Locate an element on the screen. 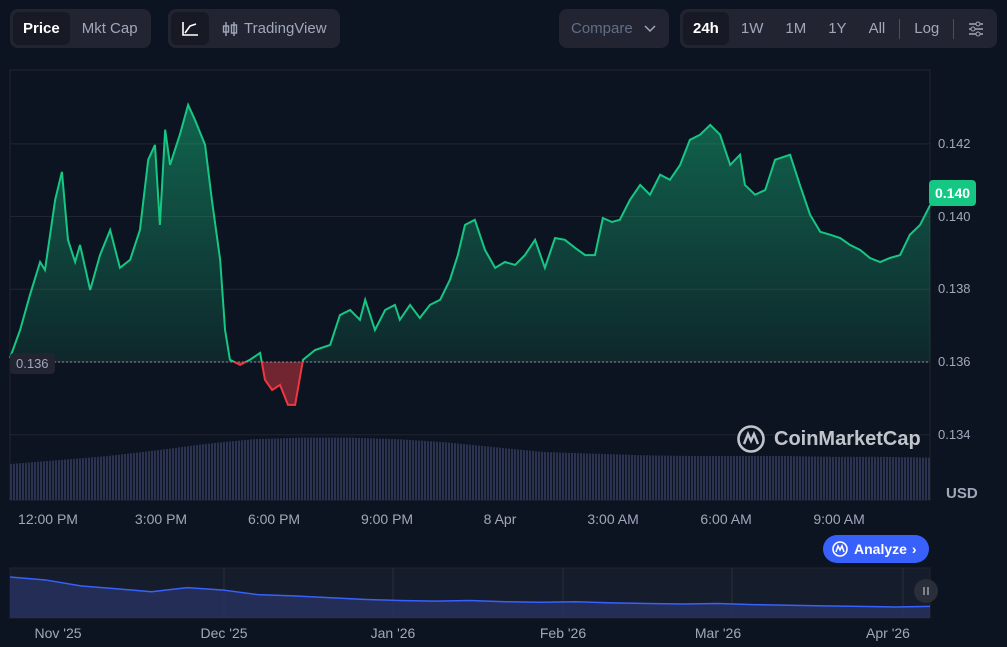 This screenshot has width=1007, height=647. settings-button is located at coordinates (976, 28).